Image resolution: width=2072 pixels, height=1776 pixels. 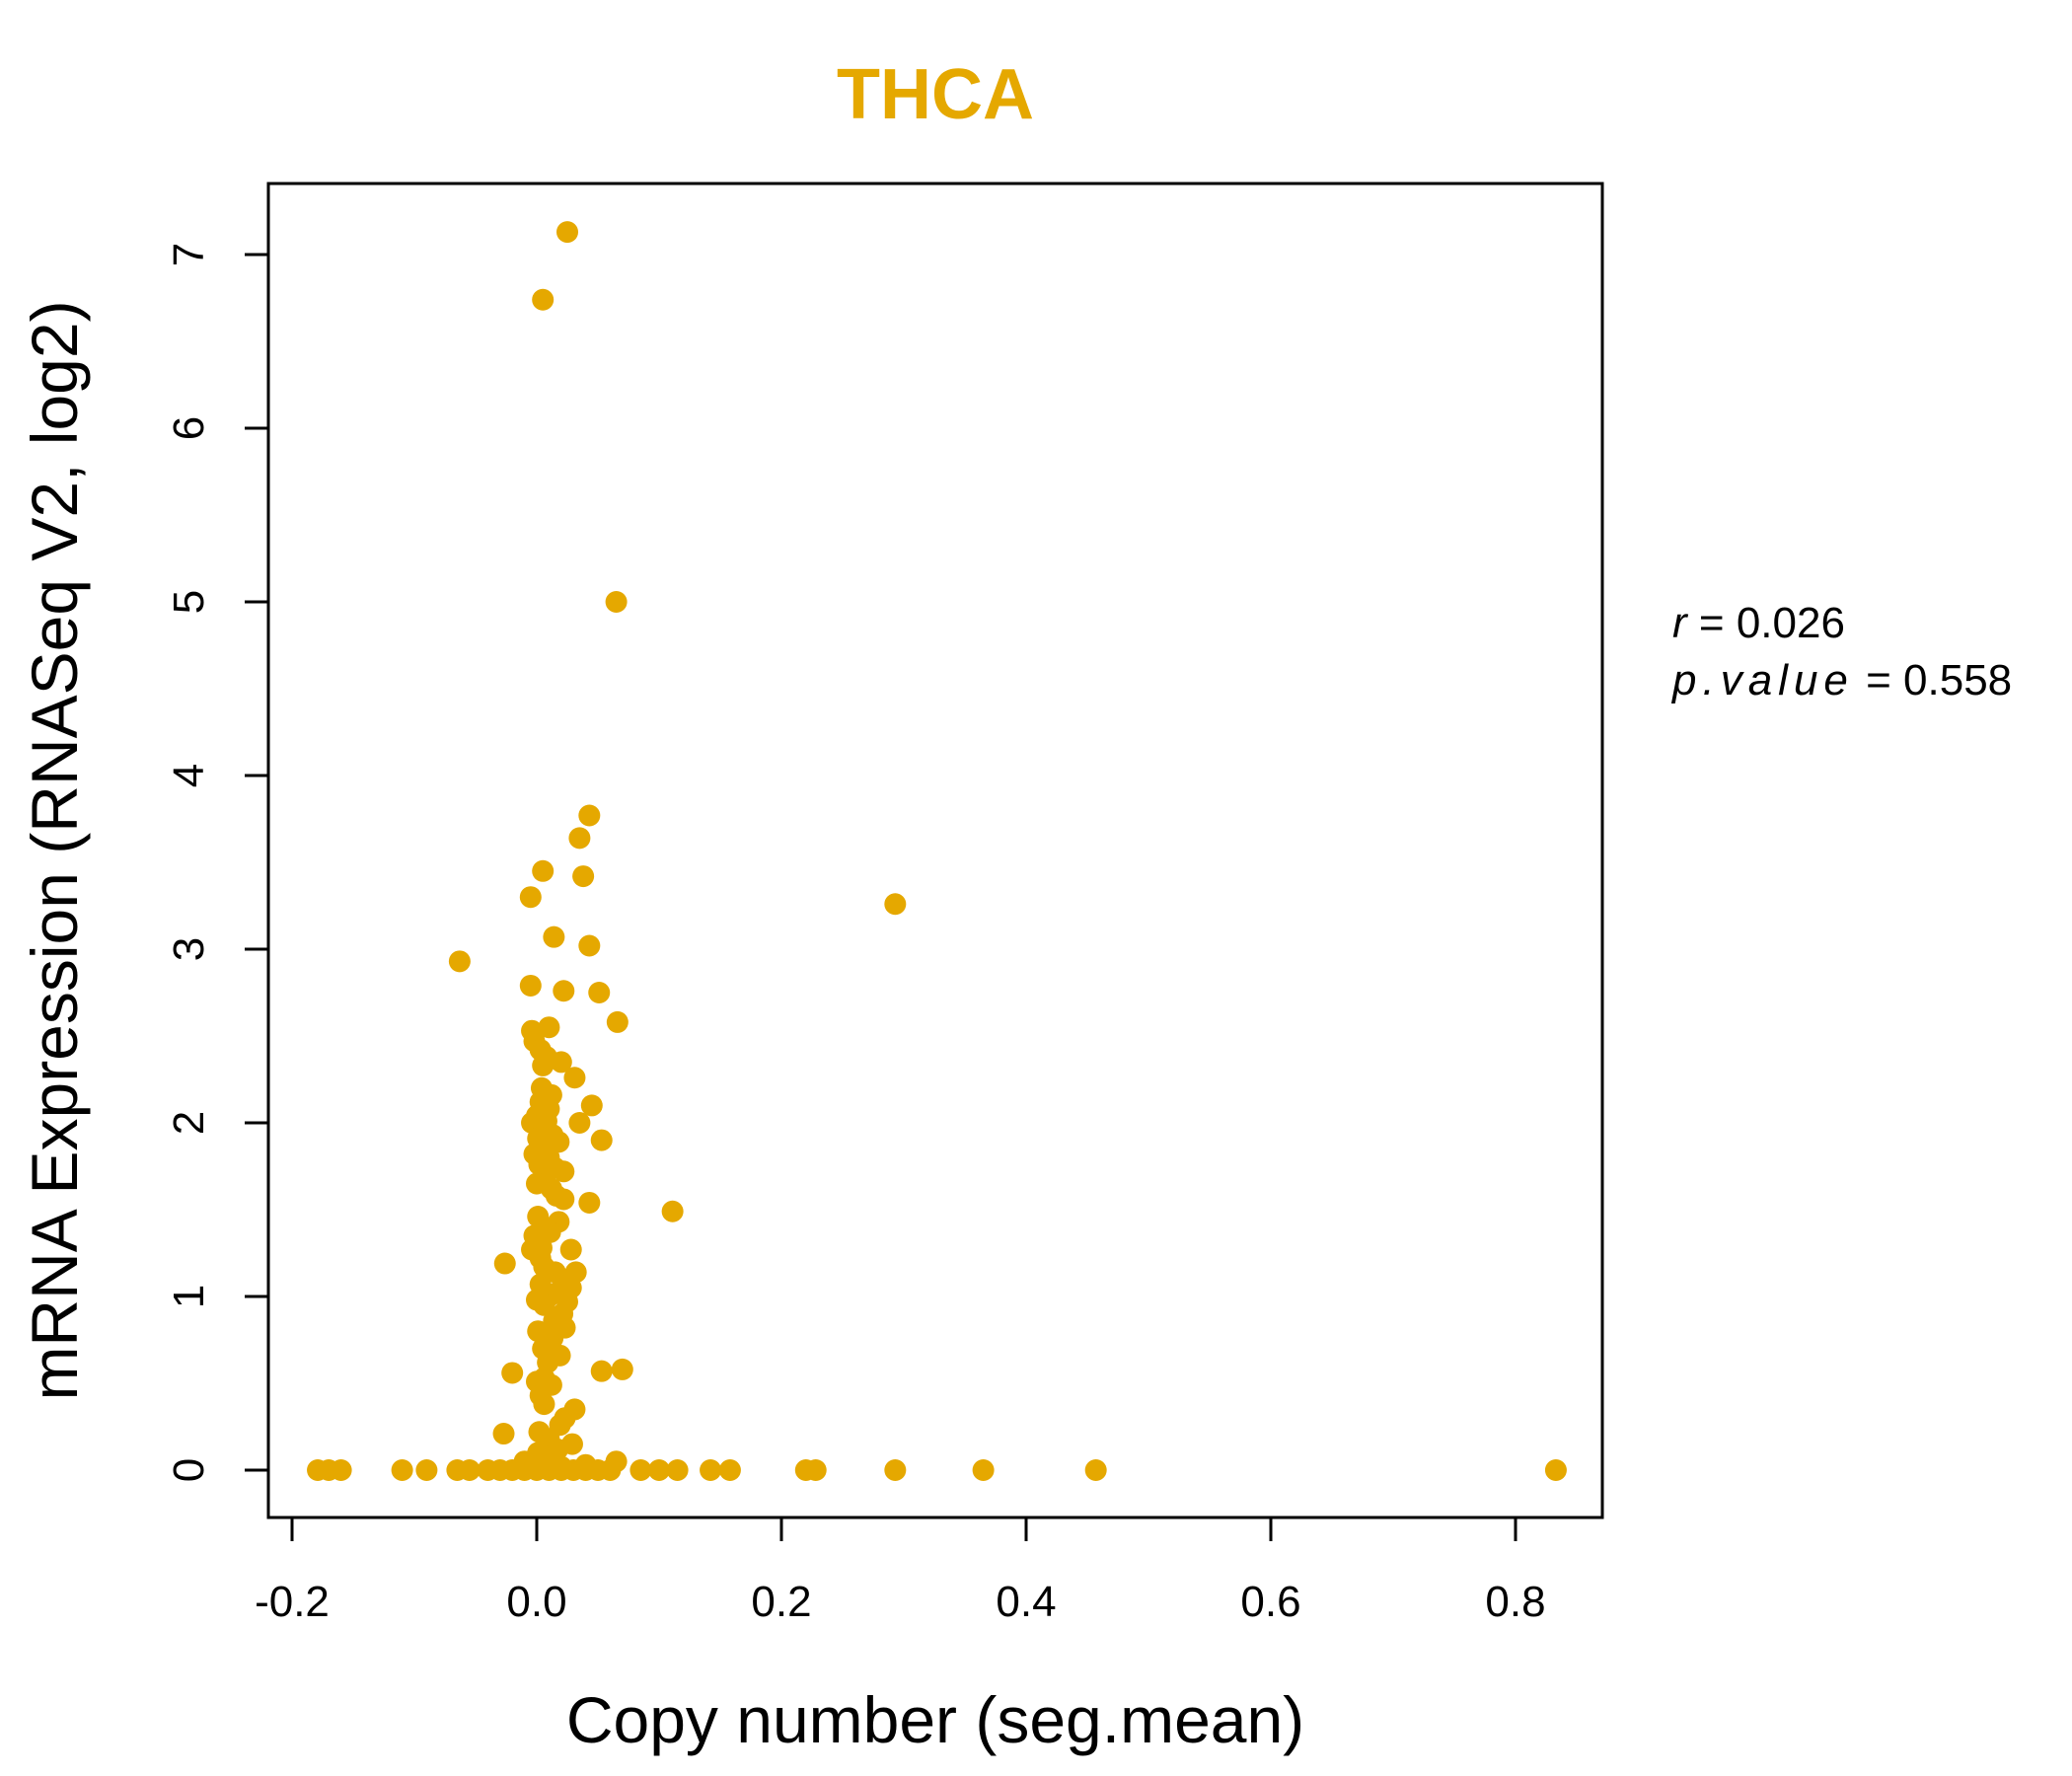 I want to click on y-tick-label: 2, so click(x=189, y=1123).